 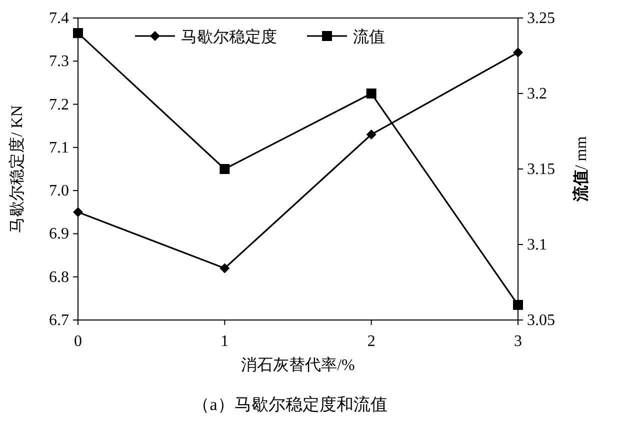 What do you see at coordinates (369, 37) in the screenshot?
I see `legend-label: 流值` at bounding box center [369, 37].